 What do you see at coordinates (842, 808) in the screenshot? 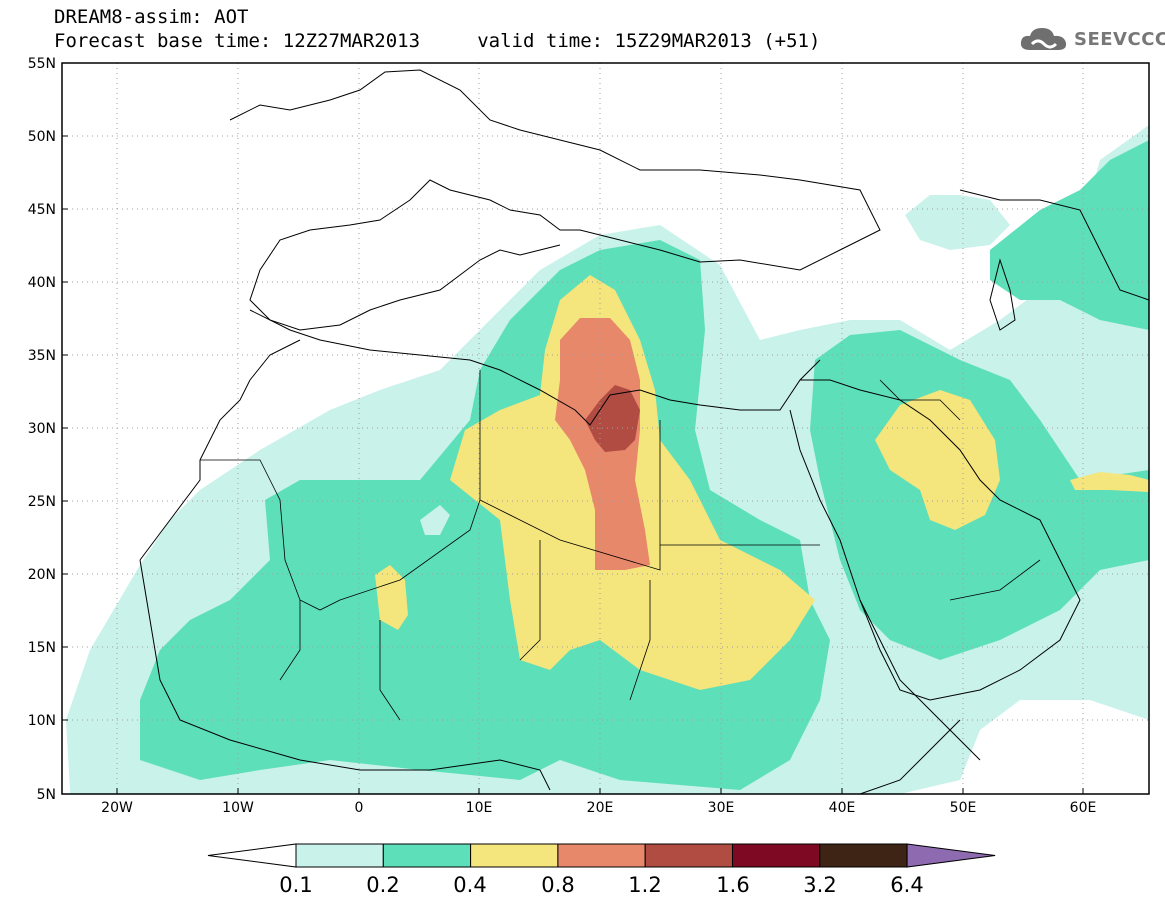
I see `lon-label: 40E` at bounding box center [842, 808].